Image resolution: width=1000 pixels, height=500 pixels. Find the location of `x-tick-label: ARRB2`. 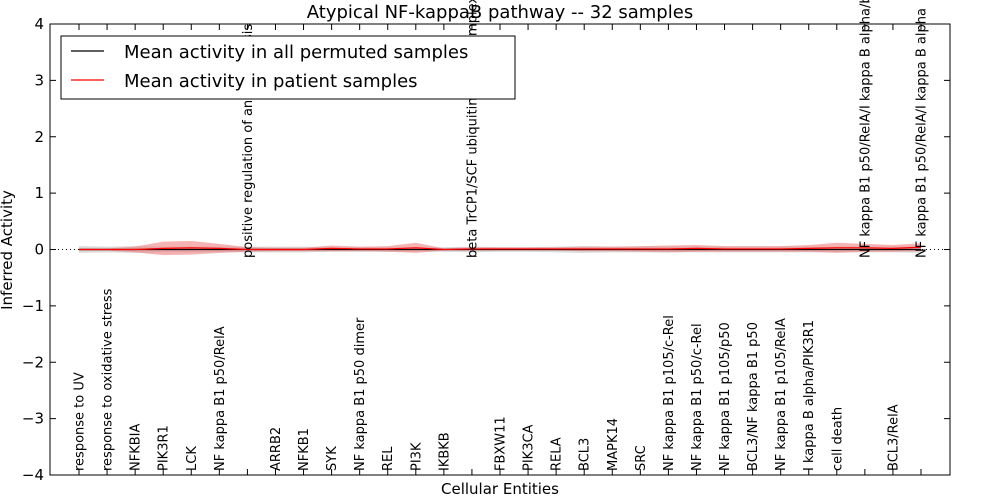

x-tick-label: ARRB2 is located at coordinates (276, 449).